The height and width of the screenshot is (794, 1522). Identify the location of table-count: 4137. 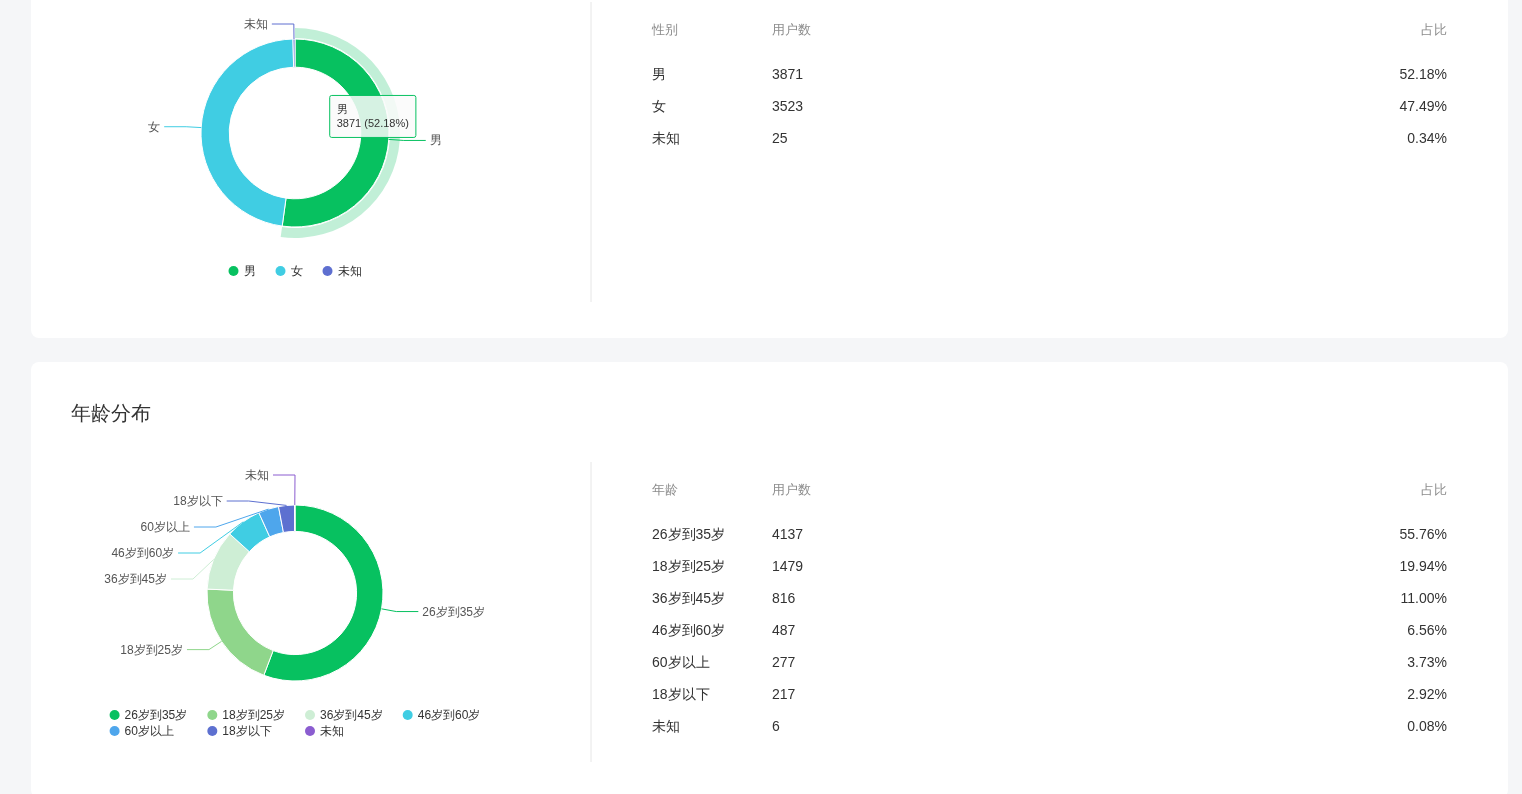
(788, 534).